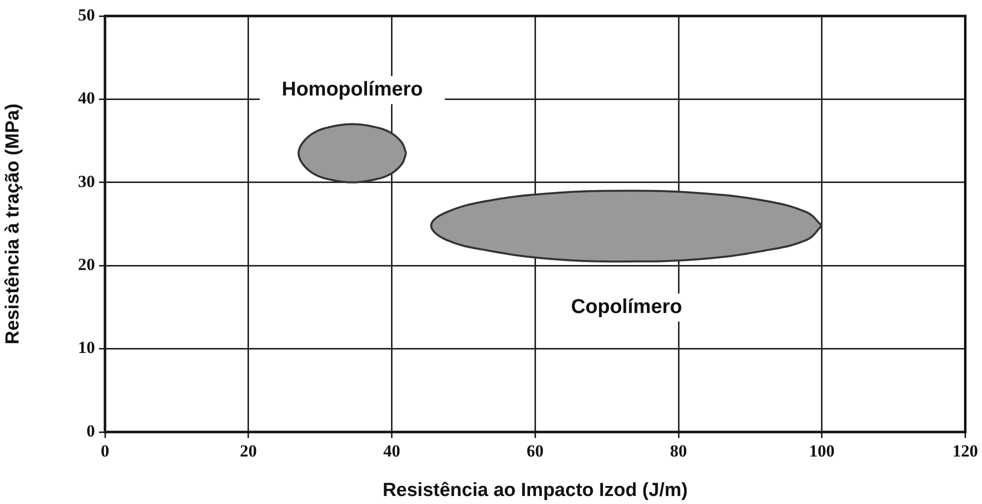  Describe the element at coordinates (678, 451) in the screenshot. I see `x-tick-label: 80` at that location.